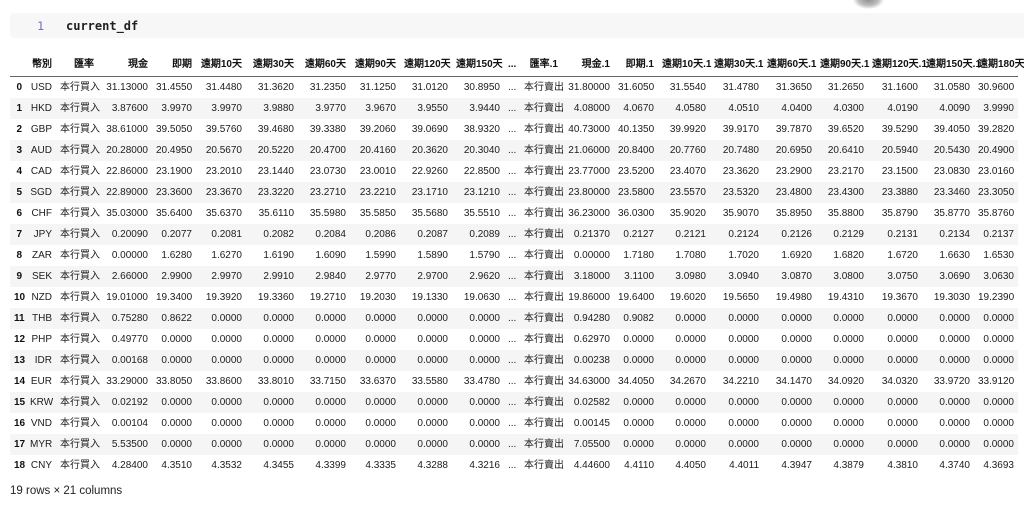 Image resolution: width=1024 pixels, height=522 pixels. I want to click on table-cell: 19.2030, so click(377, 297).